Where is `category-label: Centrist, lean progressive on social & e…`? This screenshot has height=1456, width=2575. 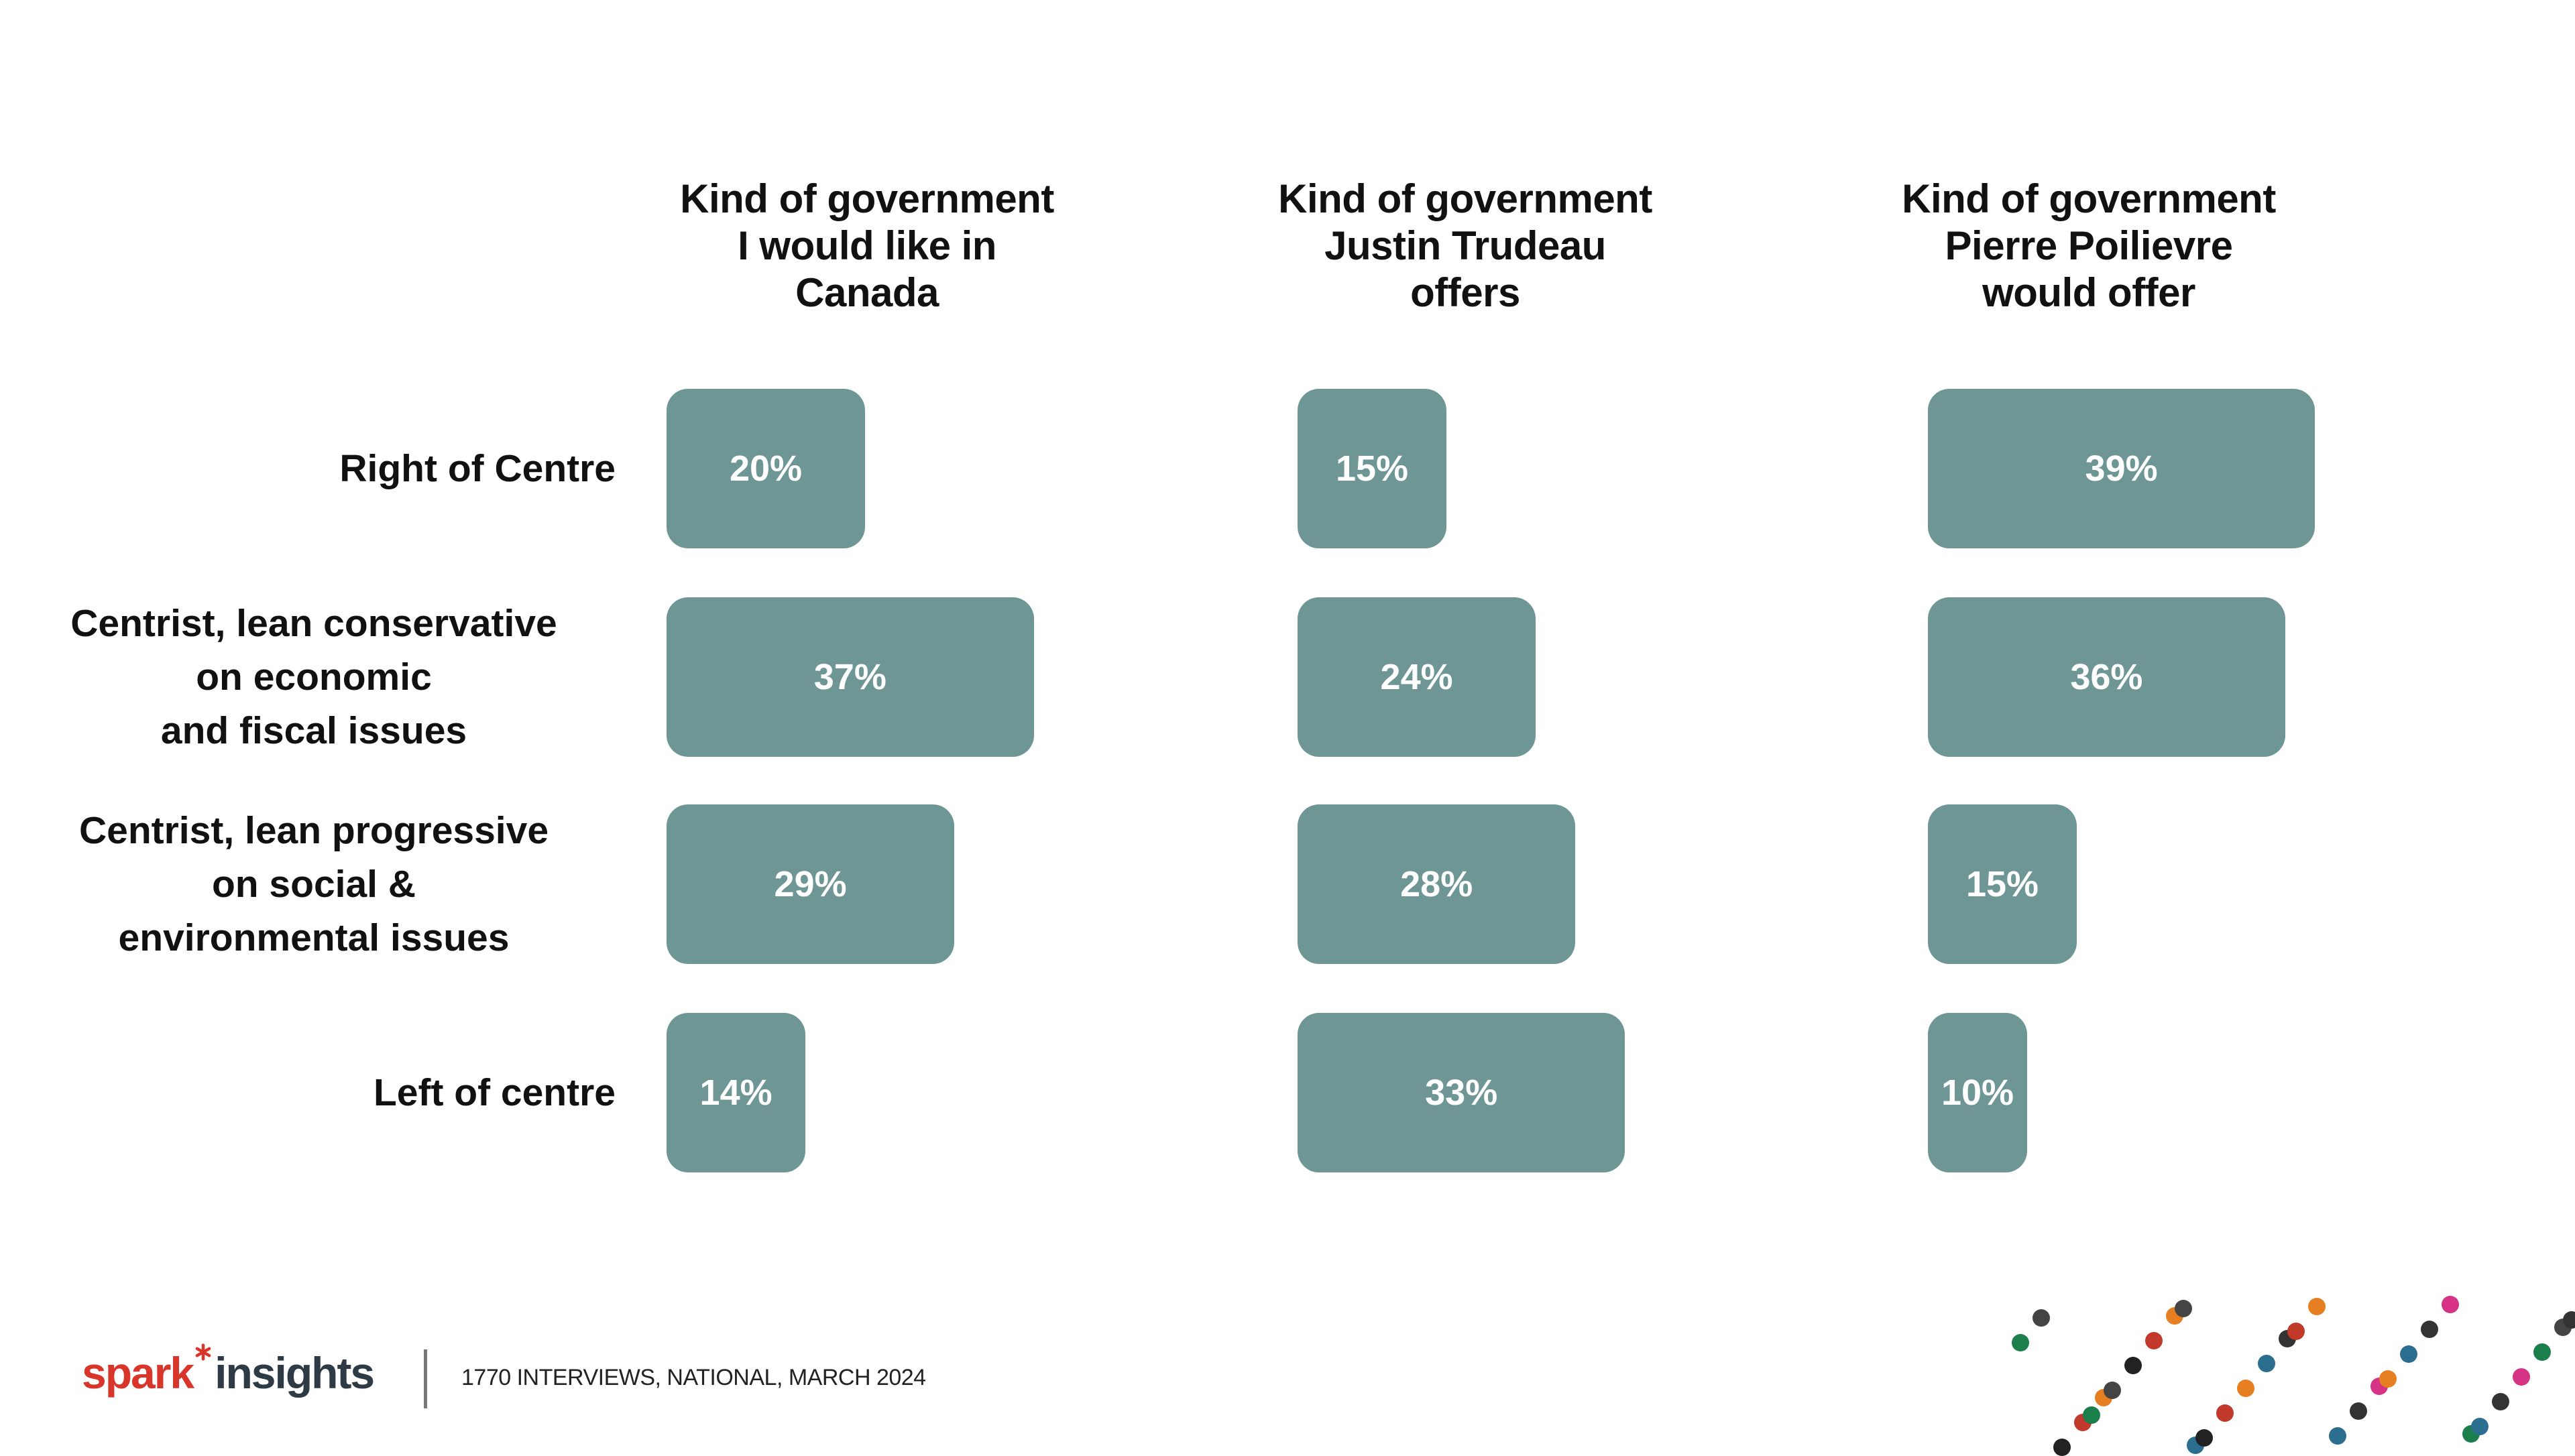 category-label: Centrist, lean progressive on social & e… is located at coordinates (313, 884).